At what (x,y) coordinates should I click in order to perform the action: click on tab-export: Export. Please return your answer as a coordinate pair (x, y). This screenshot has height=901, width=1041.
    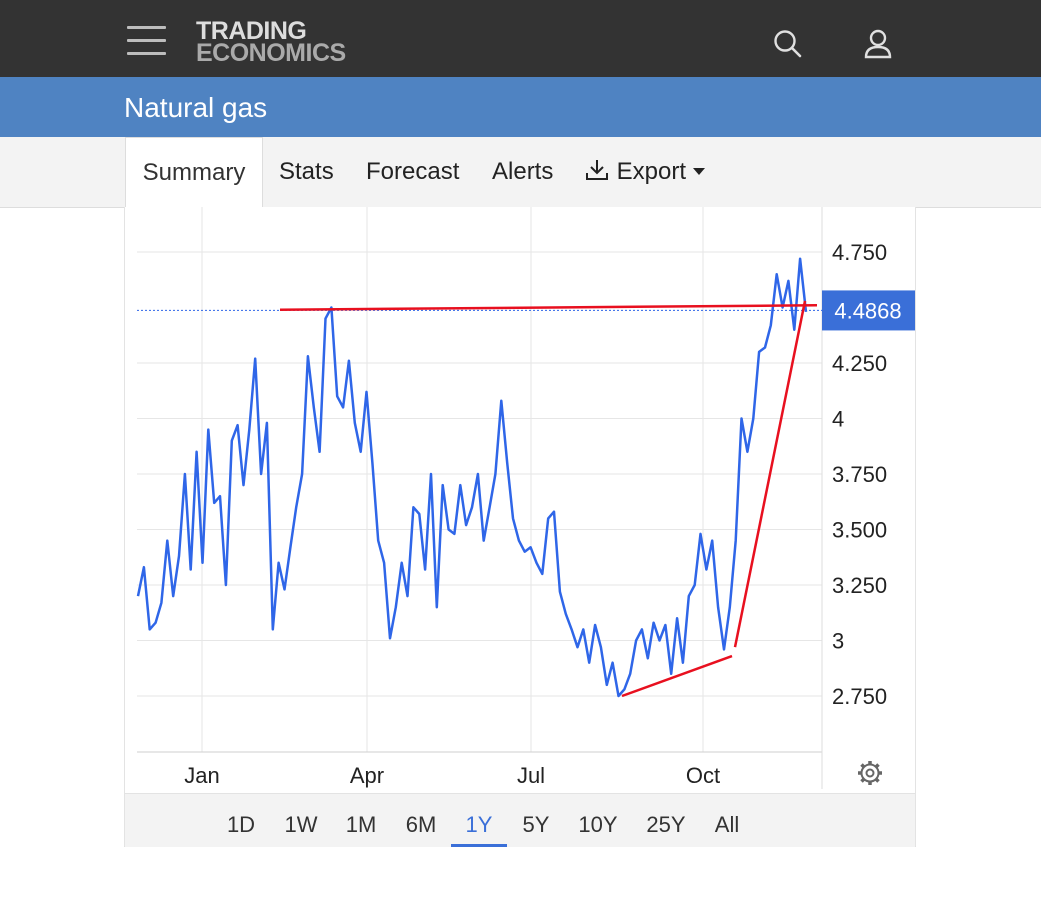
    Looking at the image, I should click on (644, 172).